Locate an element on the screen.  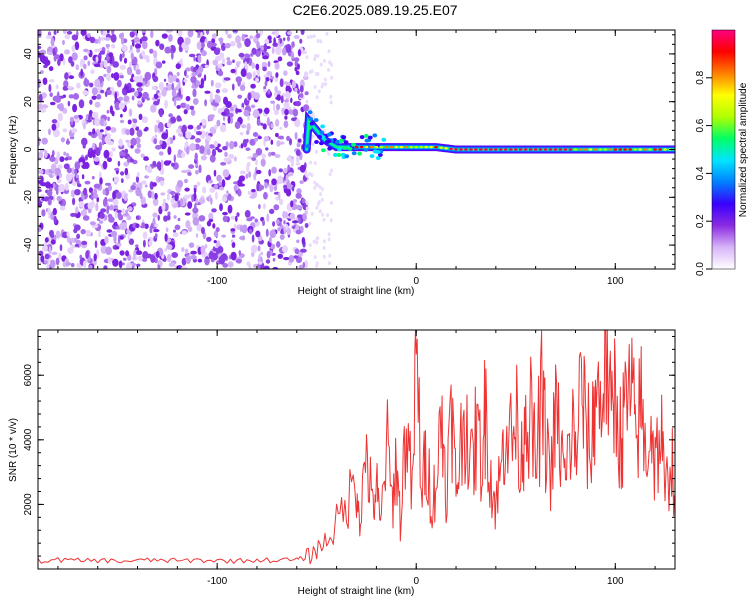
snr-x-label: Height of straight line (km) is located at coordinates (356, 591).